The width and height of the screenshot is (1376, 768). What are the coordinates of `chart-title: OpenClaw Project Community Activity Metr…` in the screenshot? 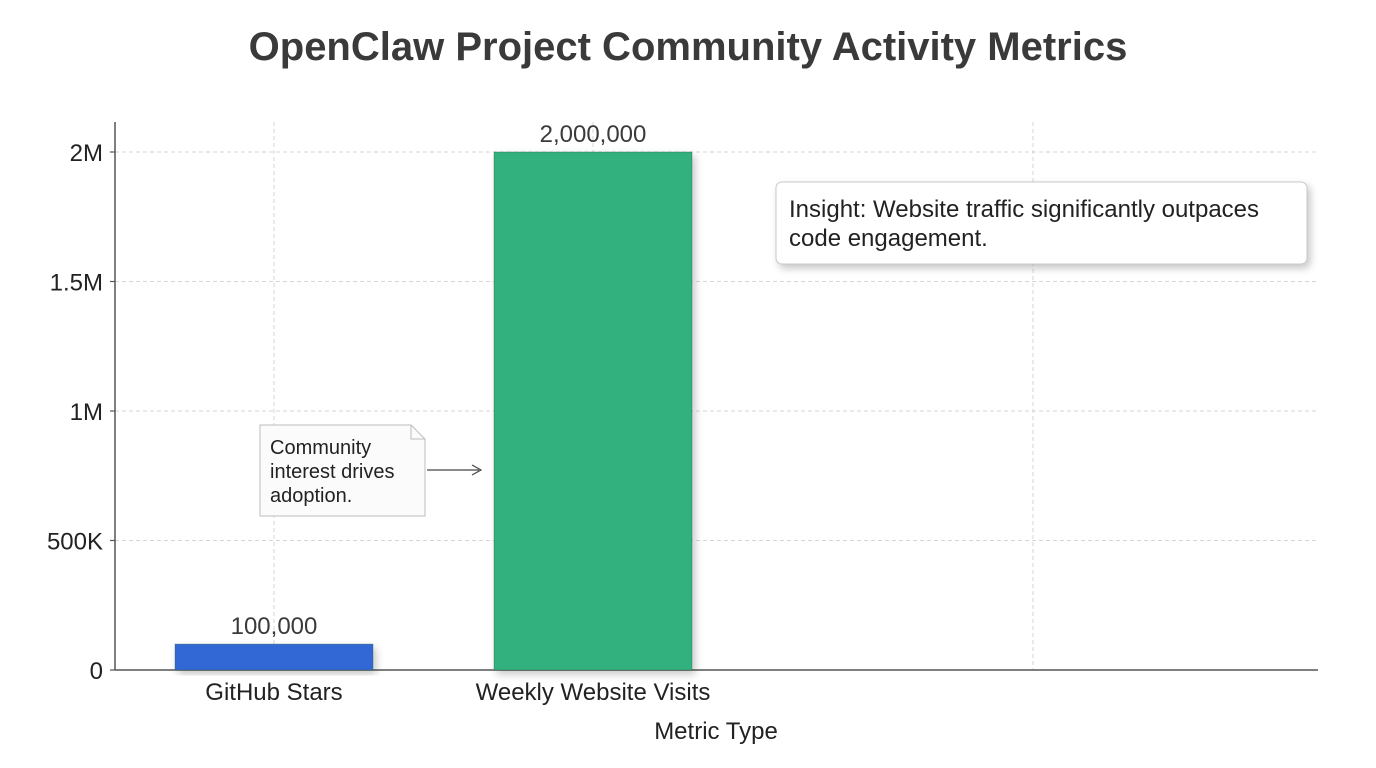 It's located at (688, 47).